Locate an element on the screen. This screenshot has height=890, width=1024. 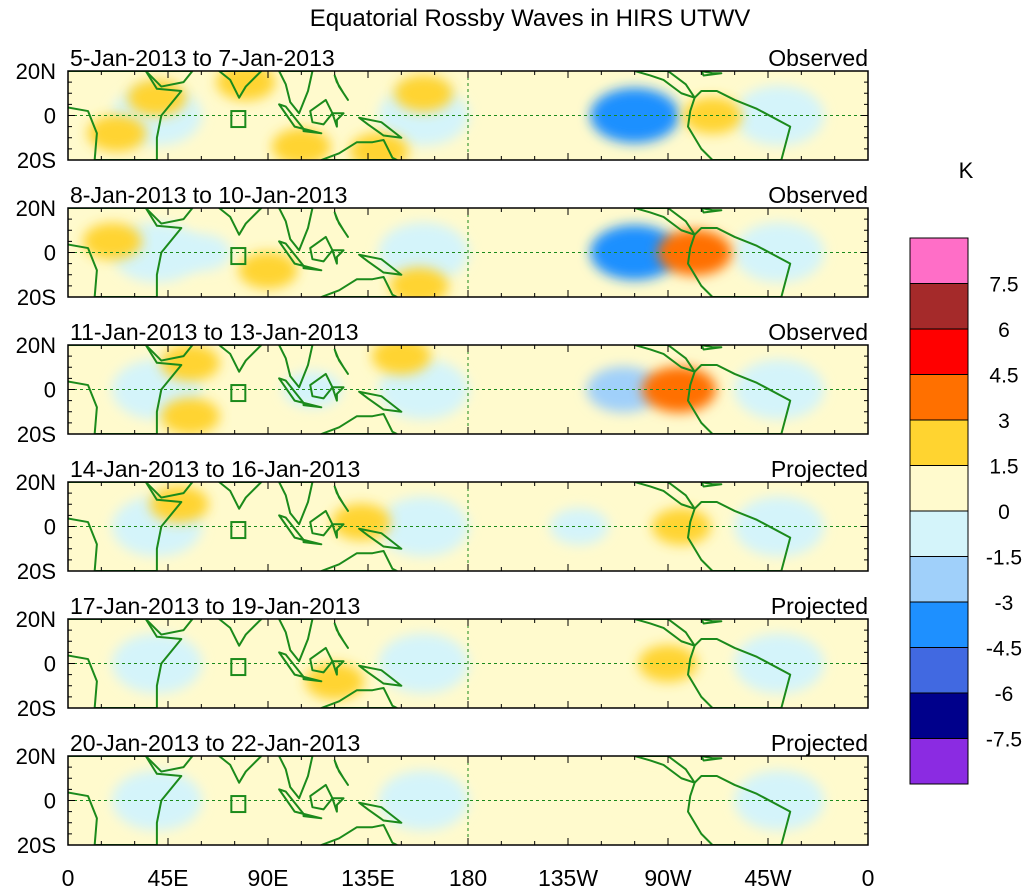
panel-date-range: 5-Jan-2013 to 7-Jan-2013 is located at coordinates (202, 58).